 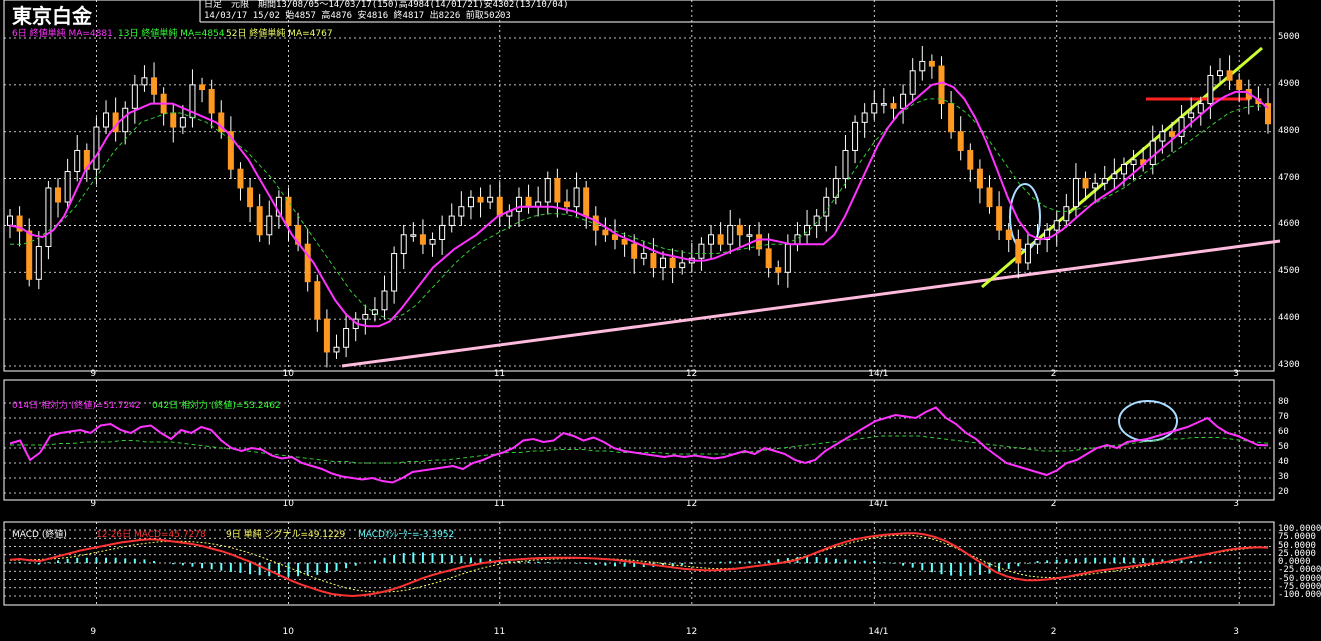 I want to click on macd-y-tick-label: -100.0000, so click(x=1299, y=595).